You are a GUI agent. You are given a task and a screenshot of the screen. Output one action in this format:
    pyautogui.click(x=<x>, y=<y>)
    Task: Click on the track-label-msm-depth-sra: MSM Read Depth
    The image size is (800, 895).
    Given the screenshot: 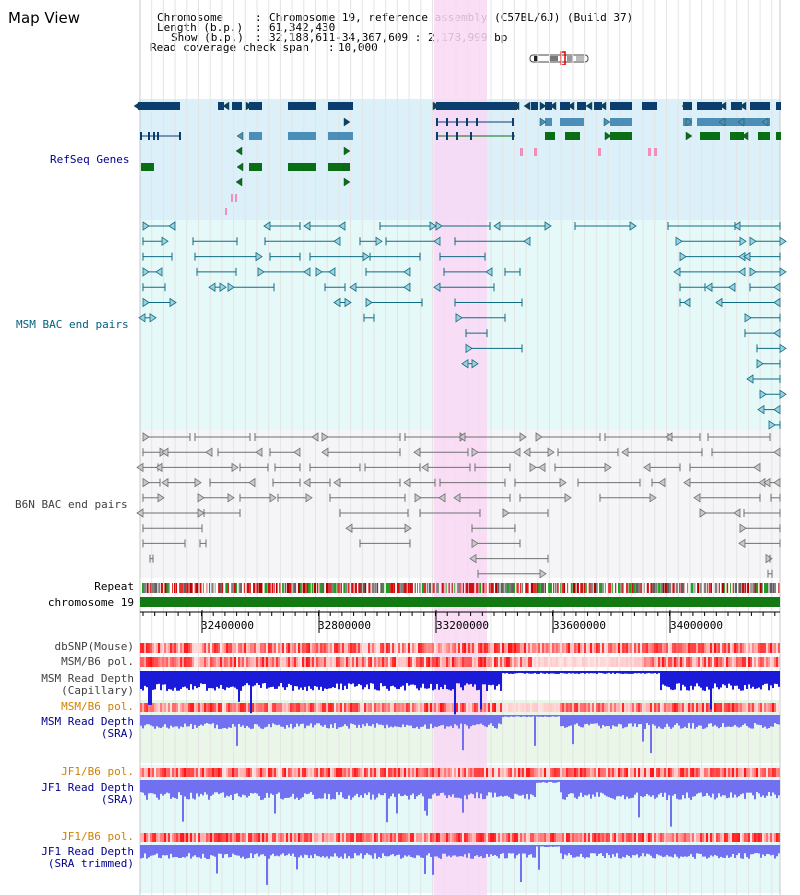 What is the action you would take?
    pyautogui.click(x=87, y=721)
    